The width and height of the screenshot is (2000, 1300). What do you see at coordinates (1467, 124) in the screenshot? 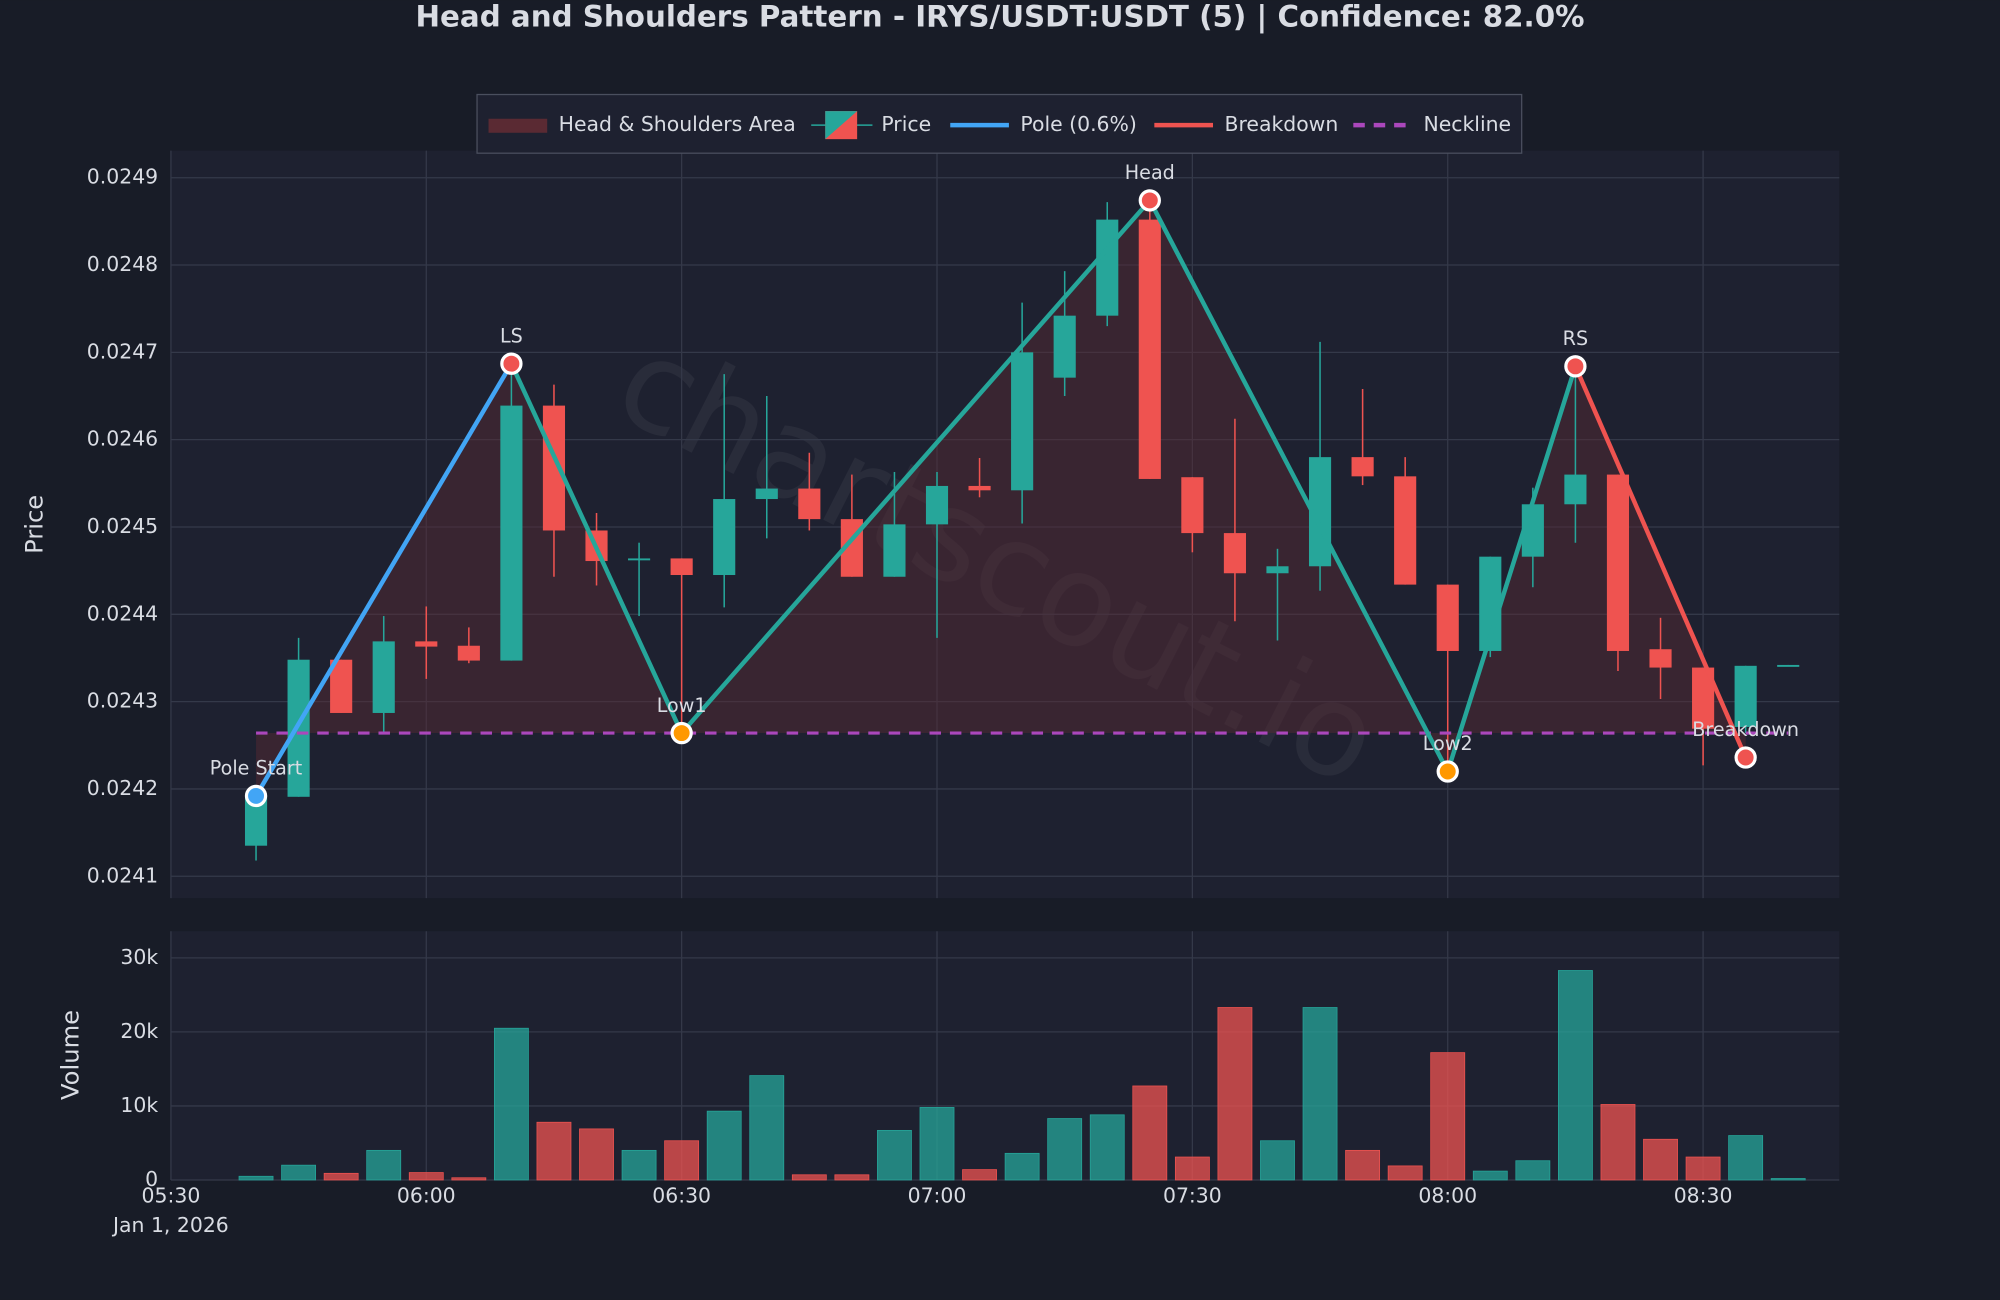
I see `legend-label: Neckline` at bounding box center [1467, 124].